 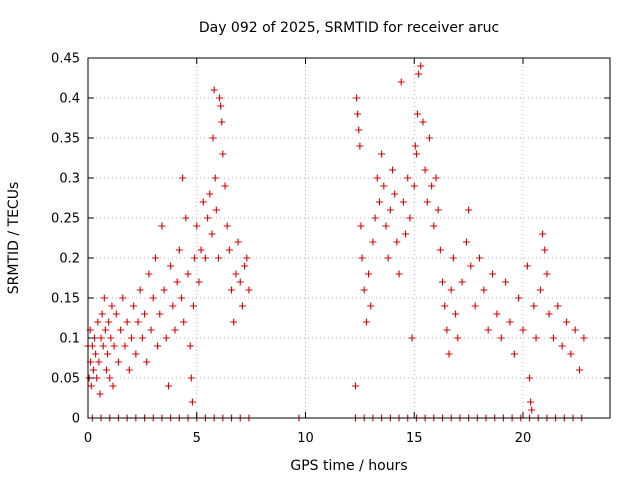 I want to click on x-tick-label: 0, so click(x=88, y=438).